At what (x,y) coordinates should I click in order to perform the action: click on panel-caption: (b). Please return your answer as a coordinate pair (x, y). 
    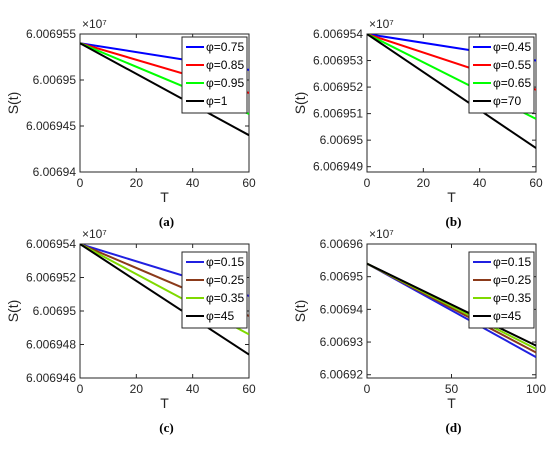
    Looking at the image, I should click on (454, 221).